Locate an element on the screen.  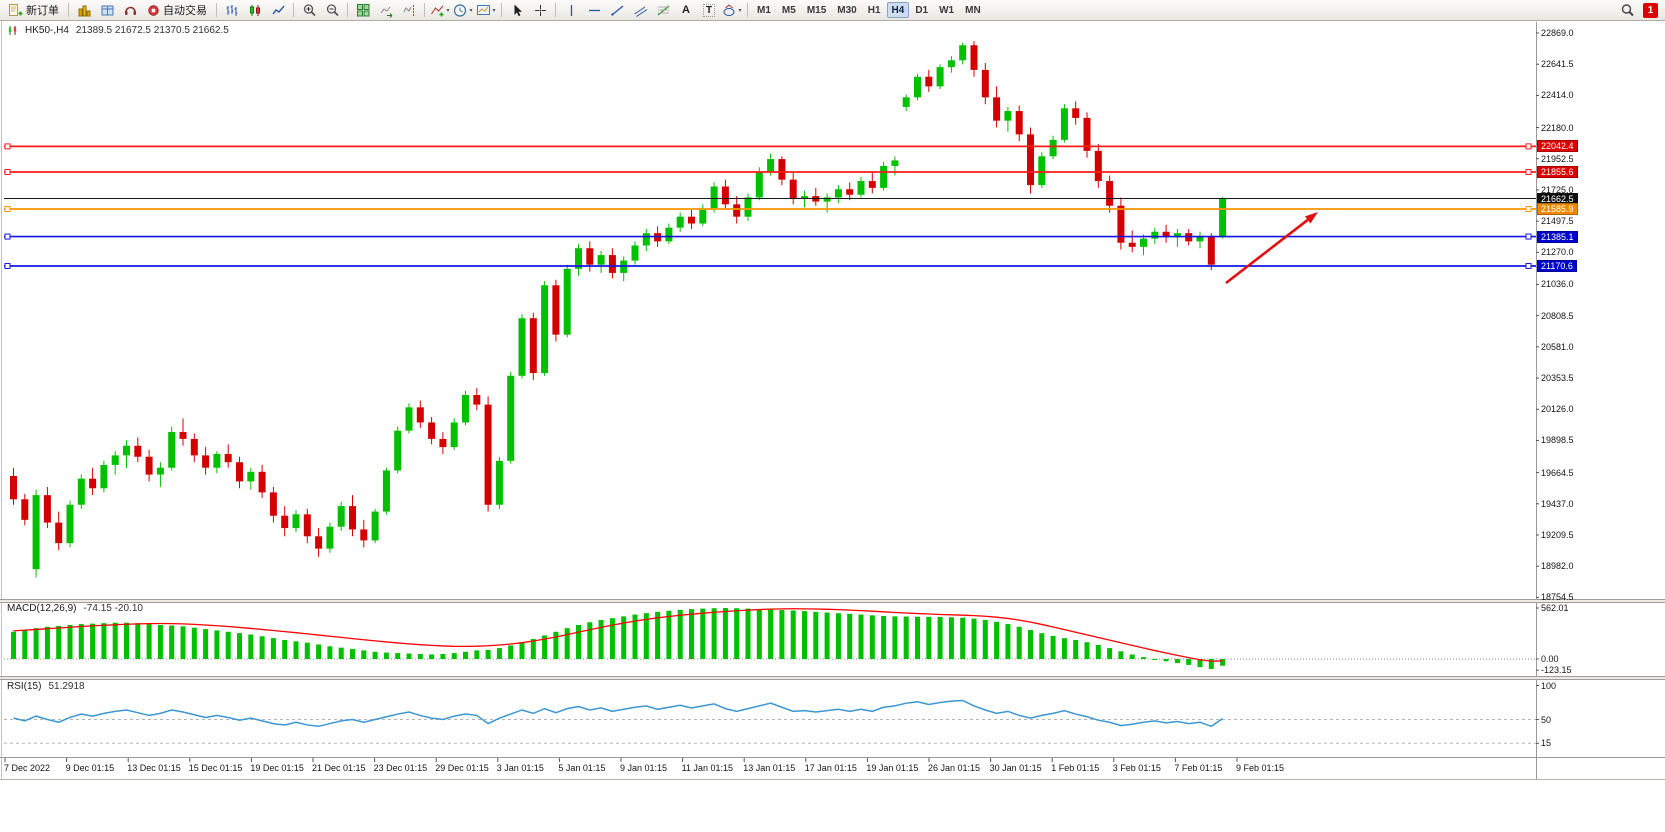
search-button is located at coordinates (1627, 10).